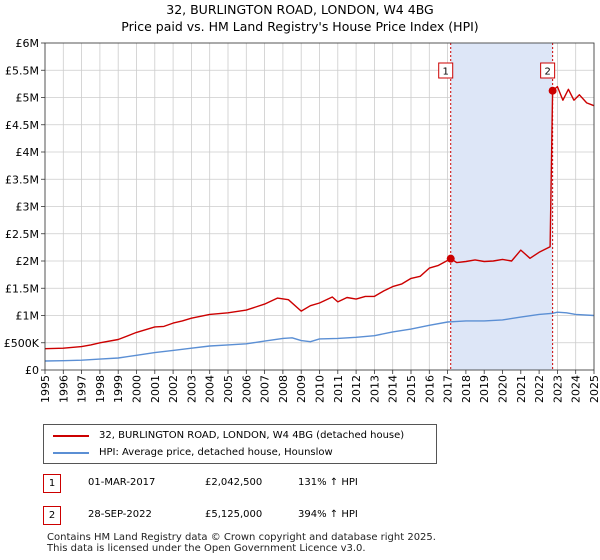  I want to click on x-tick-label: 2006, so click(246, 389).